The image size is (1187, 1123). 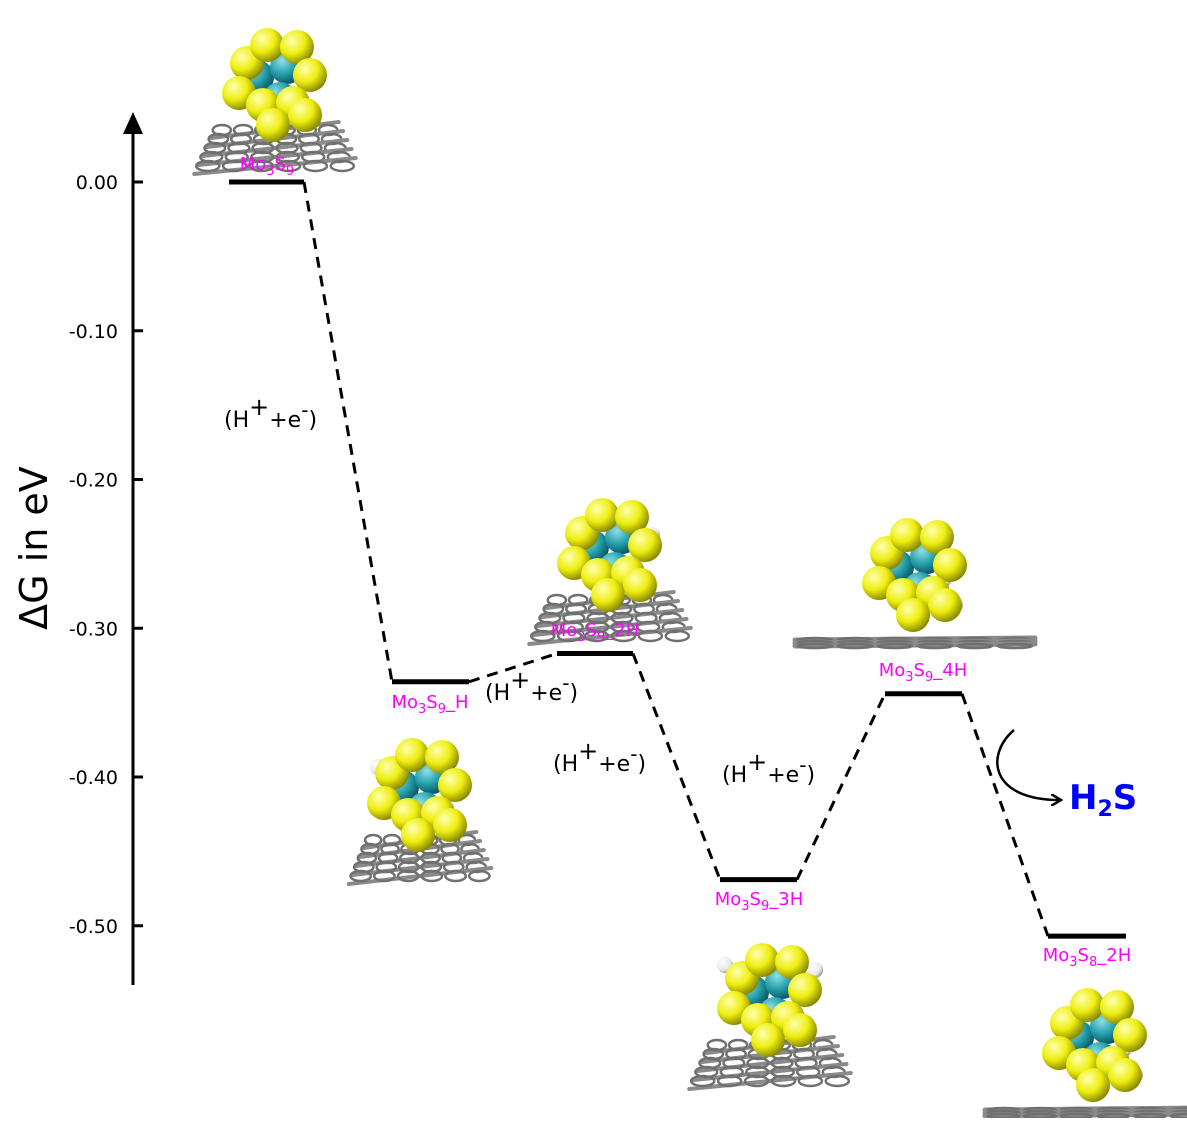 What do you see at coordinates (97, 183) in the screenshot?
I see `y-tick-label: 0.00` at bounding box center [97, 183].